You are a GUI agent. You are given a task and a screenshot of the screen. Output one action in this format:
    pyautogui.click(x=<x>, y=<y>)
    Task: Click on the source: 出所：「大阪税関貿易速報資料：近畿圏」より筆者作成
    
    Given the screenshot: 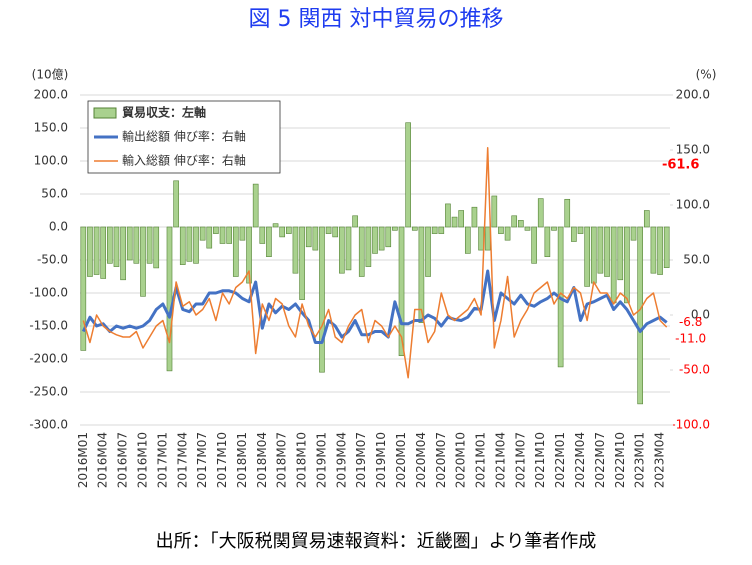 What is the action you would take?
    pyautogui.click(x=376, y=541)
    